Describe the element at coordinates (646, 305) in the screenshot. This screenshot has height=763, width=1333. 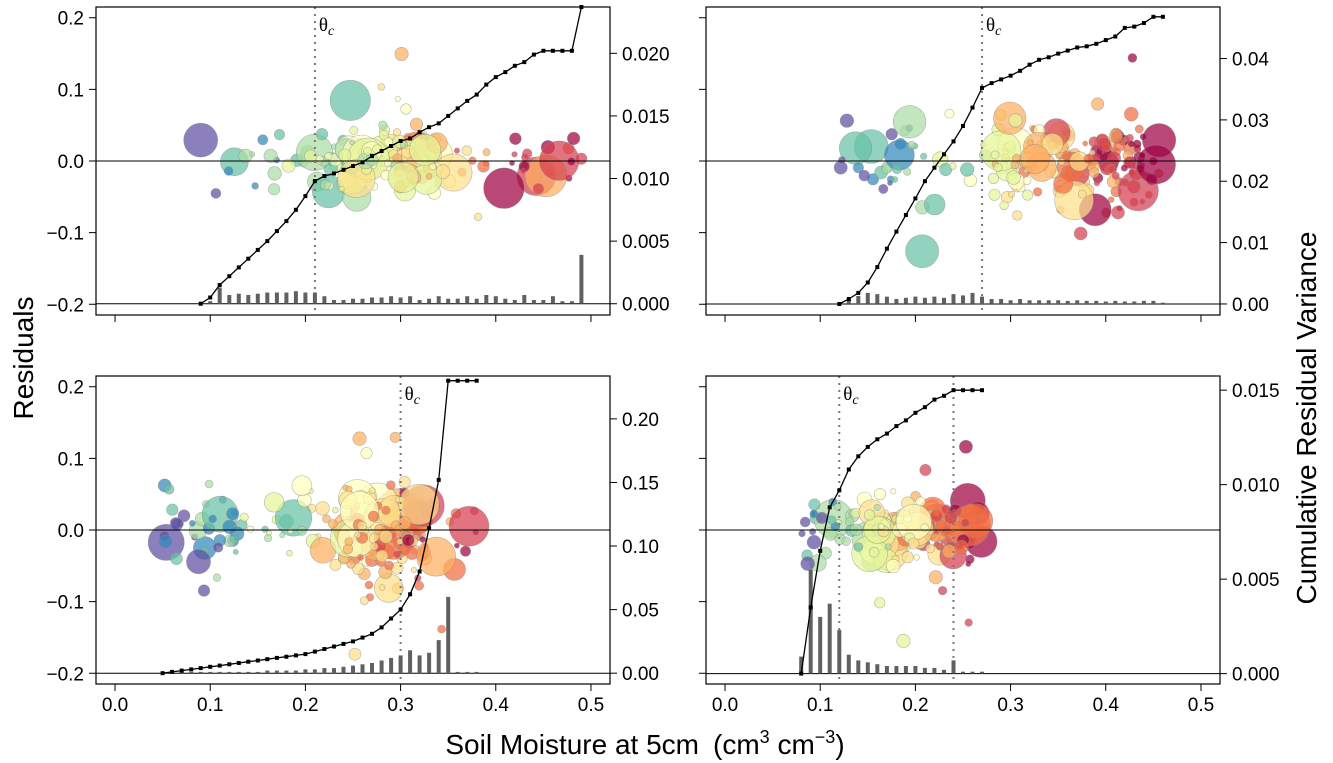
I see `y2-tick-label: 0.000` at that location.